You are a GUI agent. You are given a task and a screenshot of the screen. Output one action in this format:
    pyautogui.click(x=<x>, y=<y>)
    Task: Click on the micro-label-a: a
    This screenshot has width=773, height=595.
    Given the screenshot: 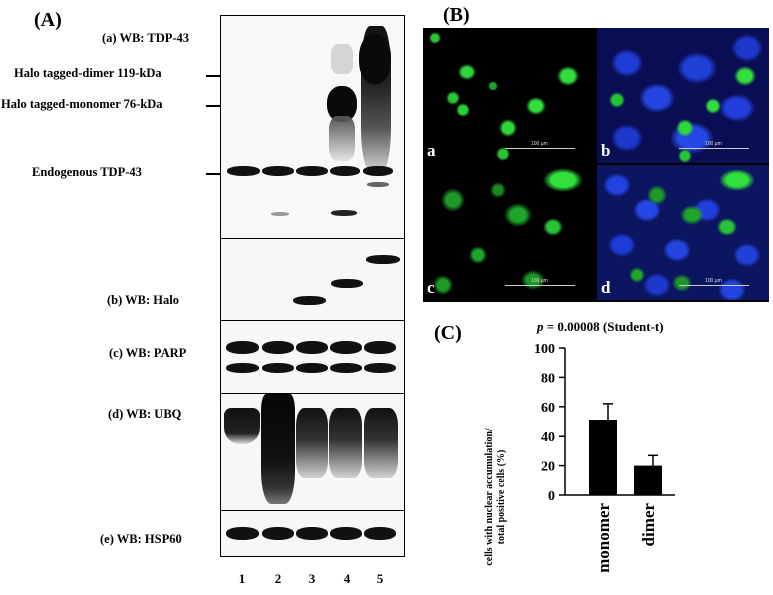 What is the action you would take?
    pyautogui.click(x=431, y=150)
    